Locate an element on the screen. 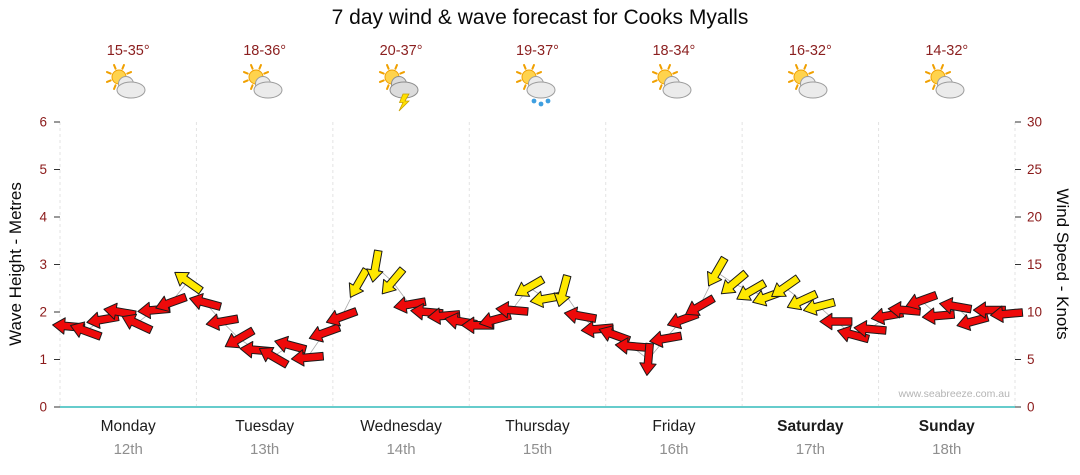 This screenshot has width=1080, height=475. day-temperature: 18-34° is located at coordinates (674, 51).